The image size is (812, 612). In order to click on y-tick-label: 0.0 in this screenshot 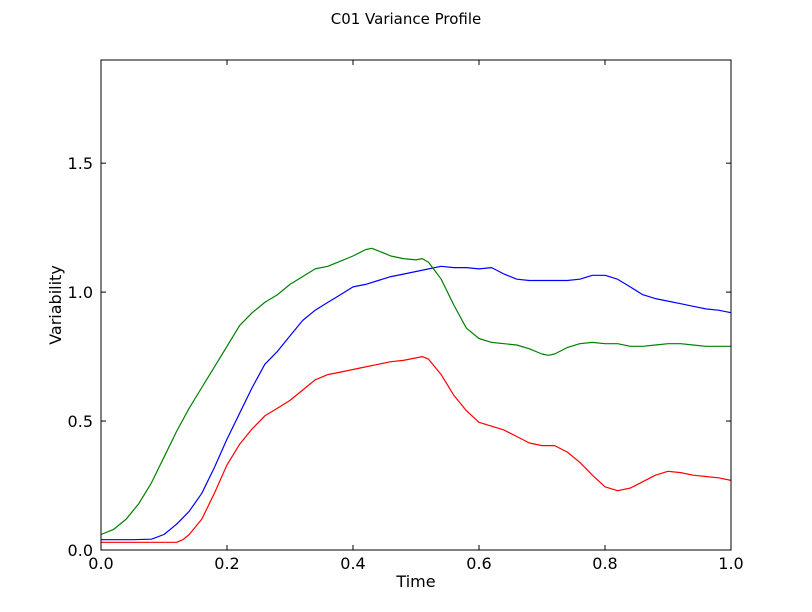, I will do `click(80, 550)`.